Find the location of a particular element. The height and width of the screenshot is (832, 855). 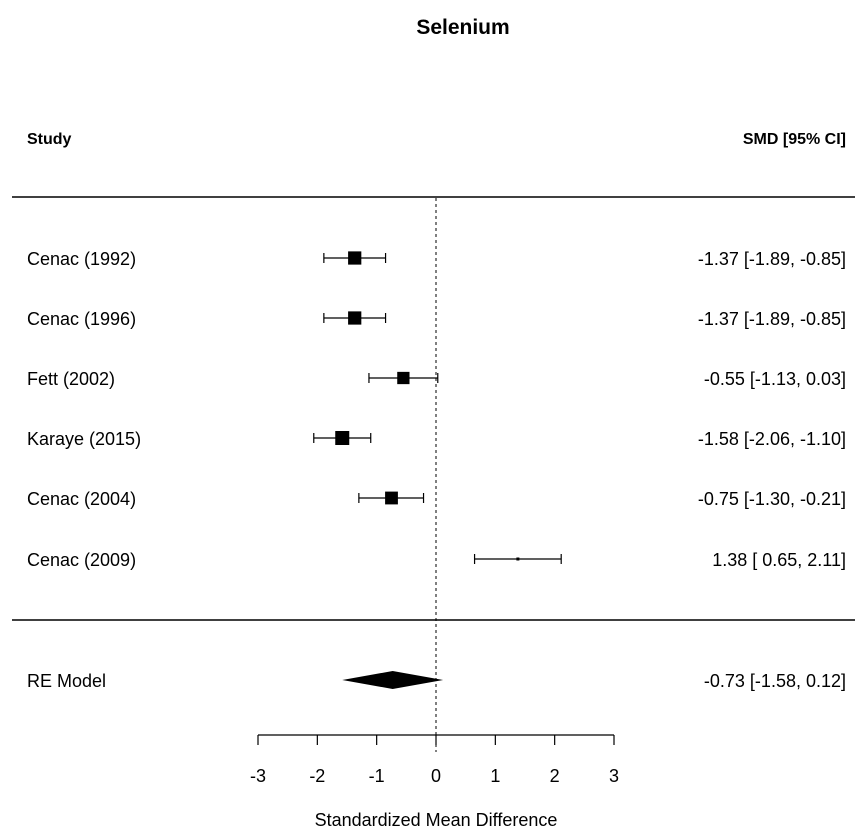

x-tick-label: 1 is located at coordinates (495, 776).